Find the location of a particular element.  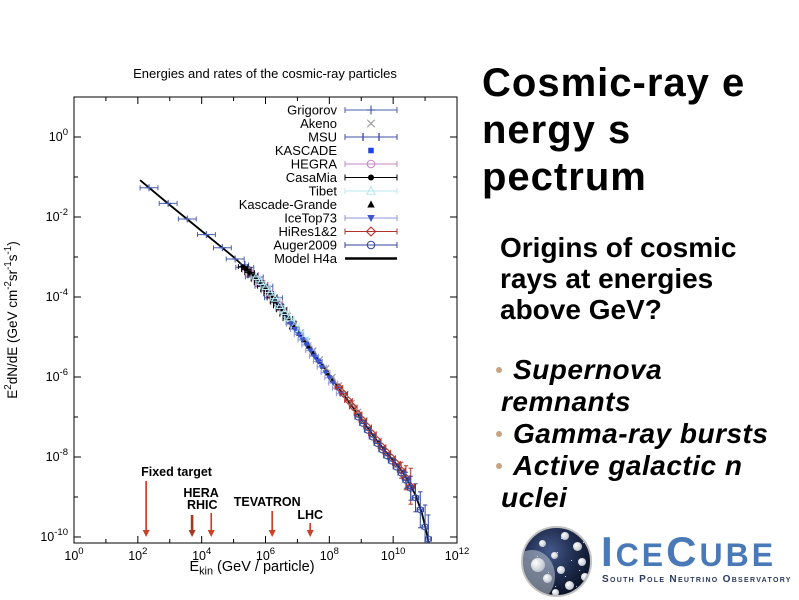

legend-label: Grigorov is located at coordinates (312, 110).